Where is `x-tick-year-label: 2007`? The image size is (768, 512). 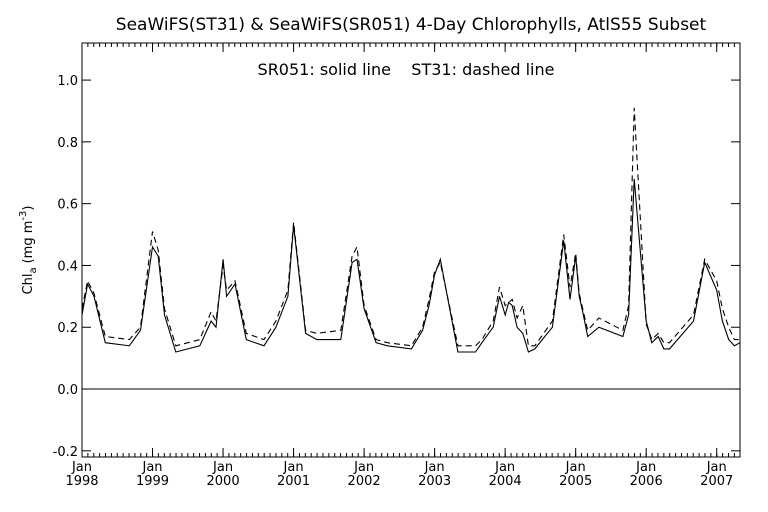 x-tick-year-label: 2007 is located at coordinates (716, 481).